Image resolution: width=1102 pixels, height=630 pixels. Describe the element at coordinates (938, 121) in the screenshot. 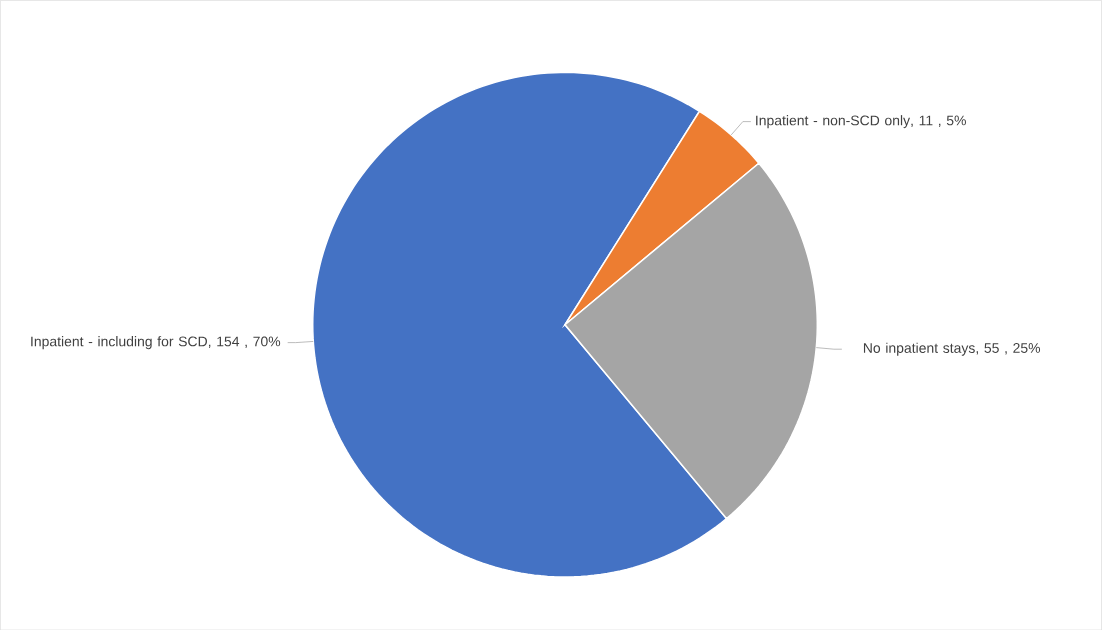

I see `data-label: , 11 , 5%` at that location.